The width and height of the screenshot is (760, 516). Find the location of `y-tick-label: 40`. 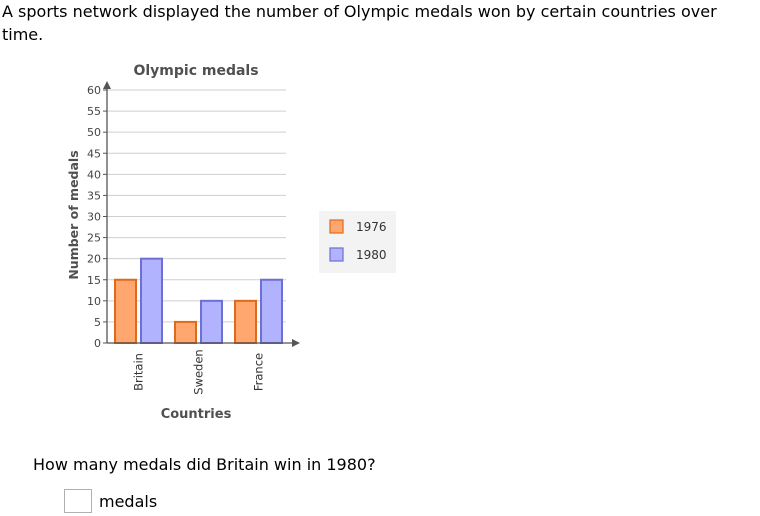

y-tick-label: 40 is located at coordinates (94, 174).